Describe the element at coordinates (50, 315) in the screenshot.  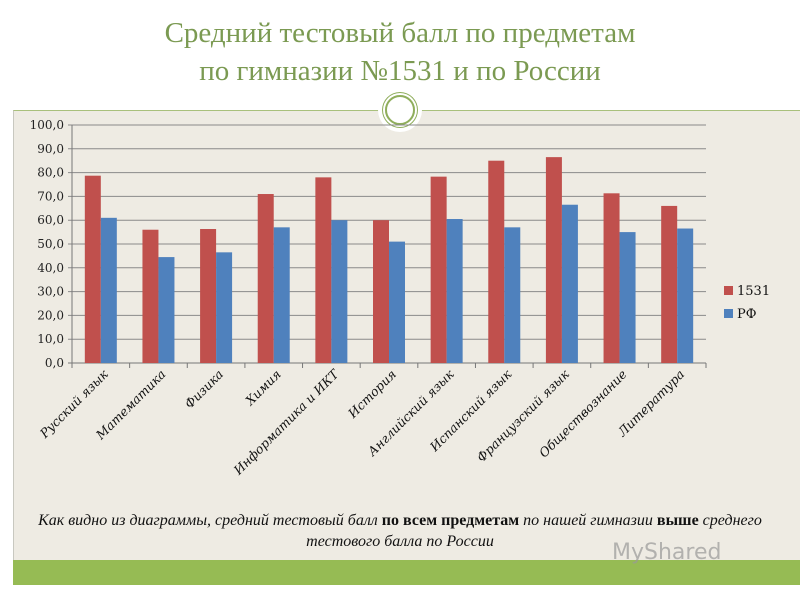
I see `y-tick-label: 20,0` at that location.